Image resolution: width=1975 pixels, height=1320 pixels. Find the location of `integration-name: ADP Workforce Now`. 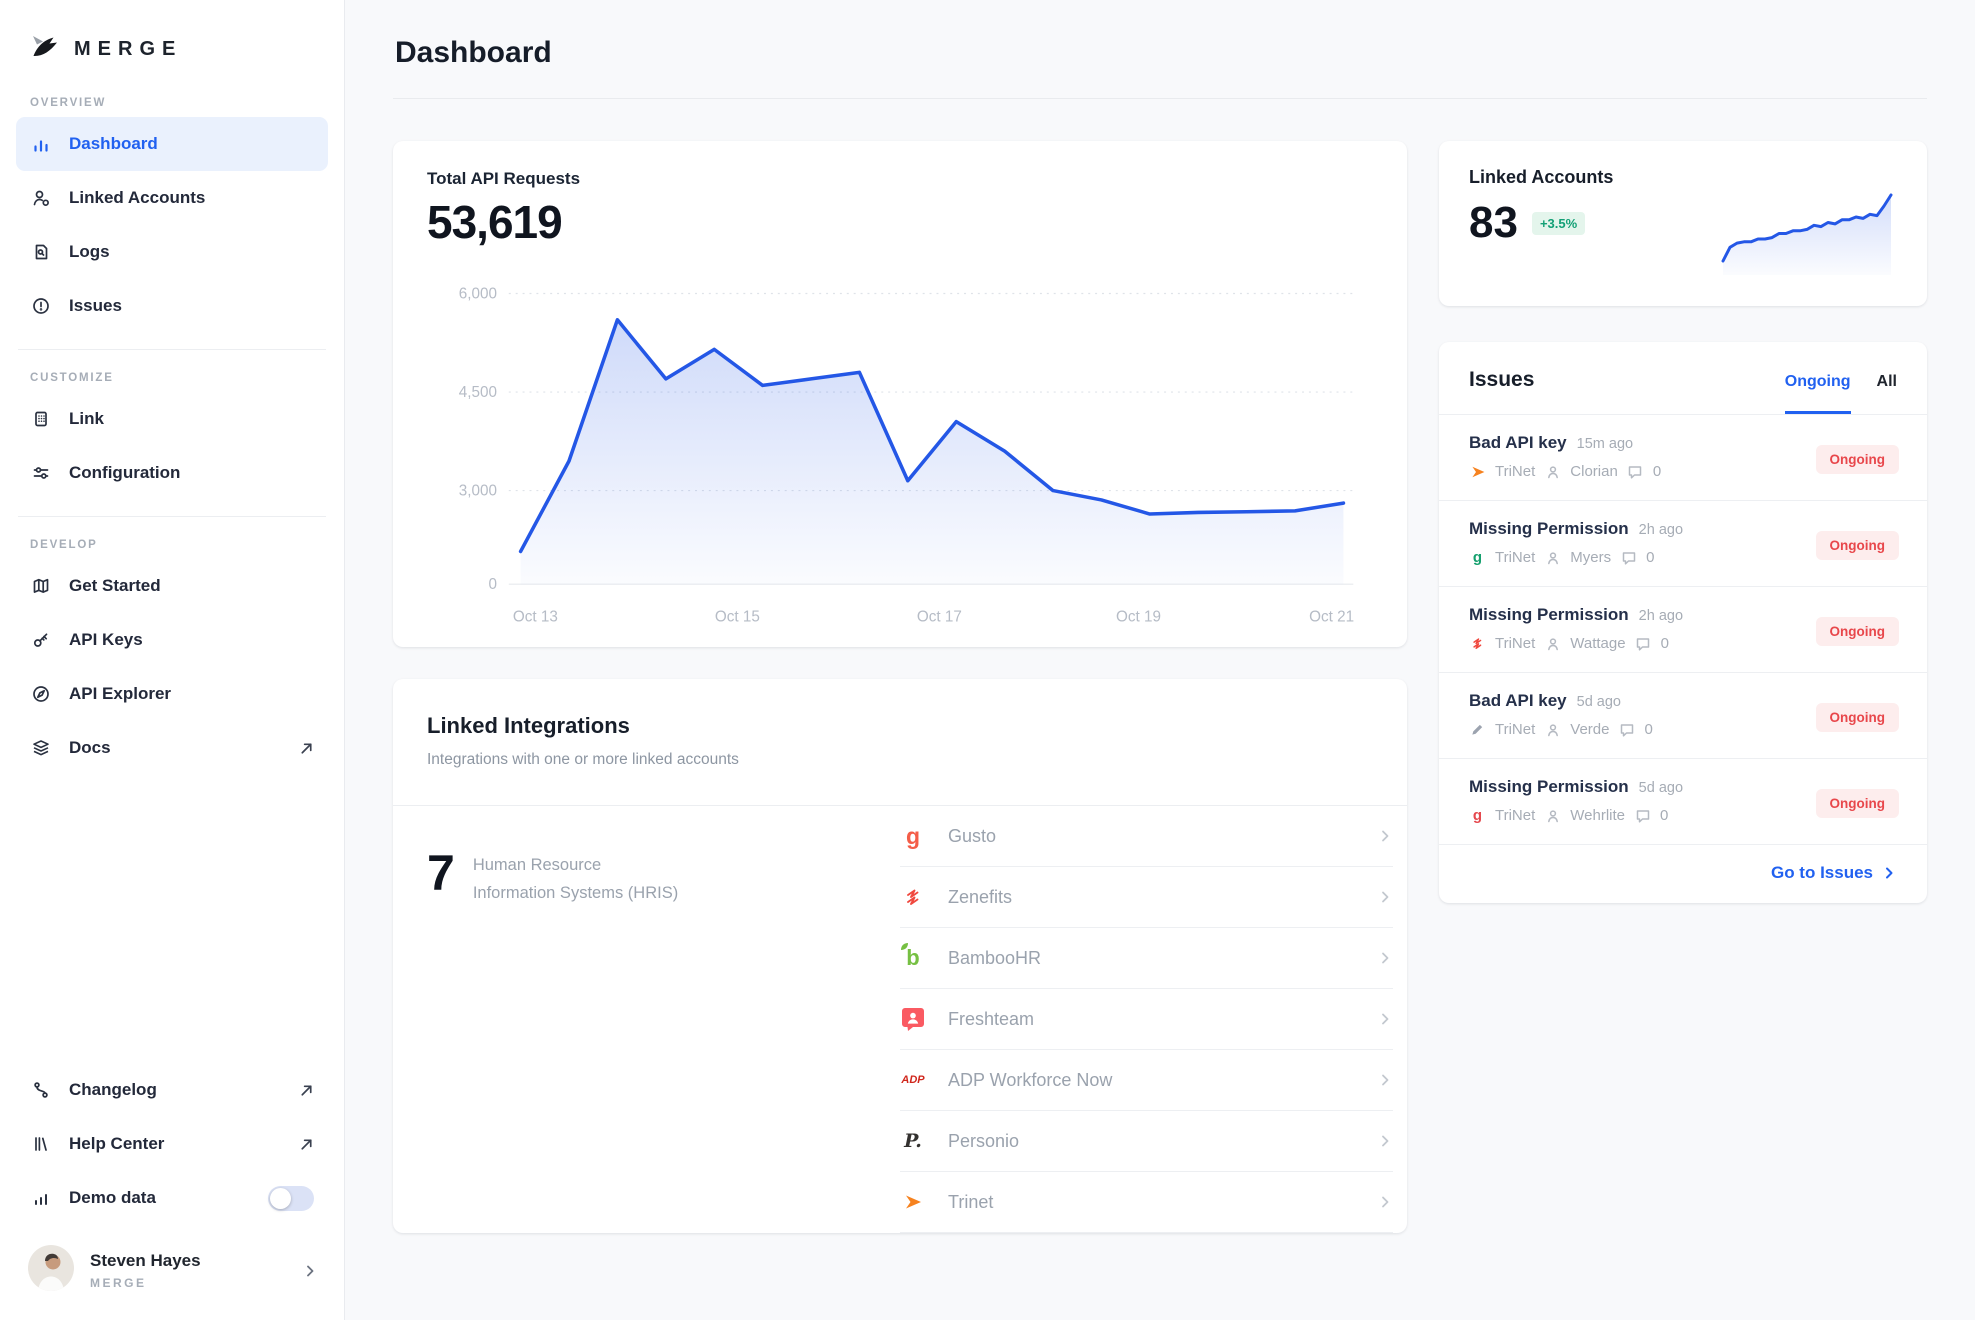

integration-name: ADP Workforce Now is located at coordinates (1030, 1079).